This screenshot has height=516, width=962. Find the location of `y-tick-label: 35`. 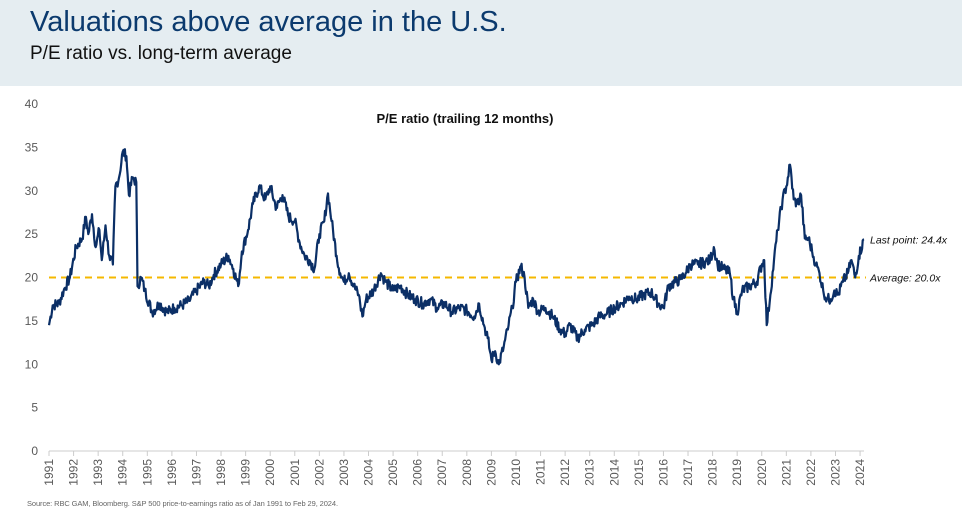

y-tick-label: 35 is located at coordinates (32, 147).